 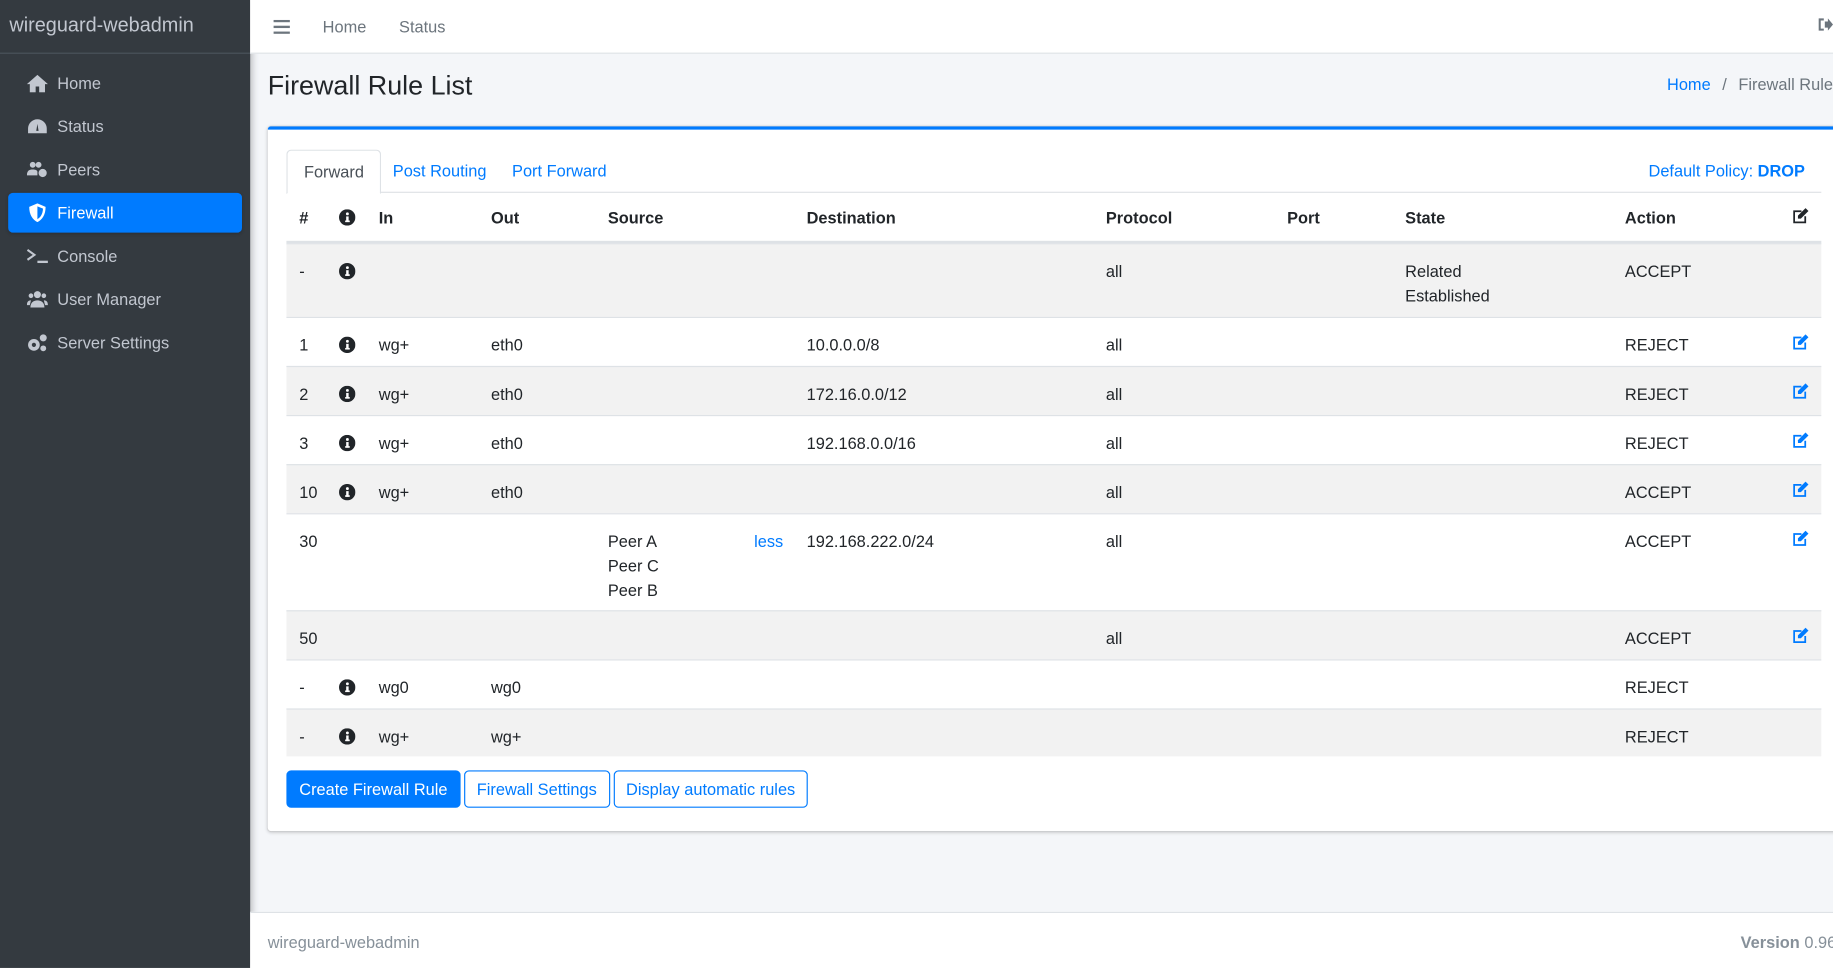 I want to click on col-info, so click(x=359, y=217).